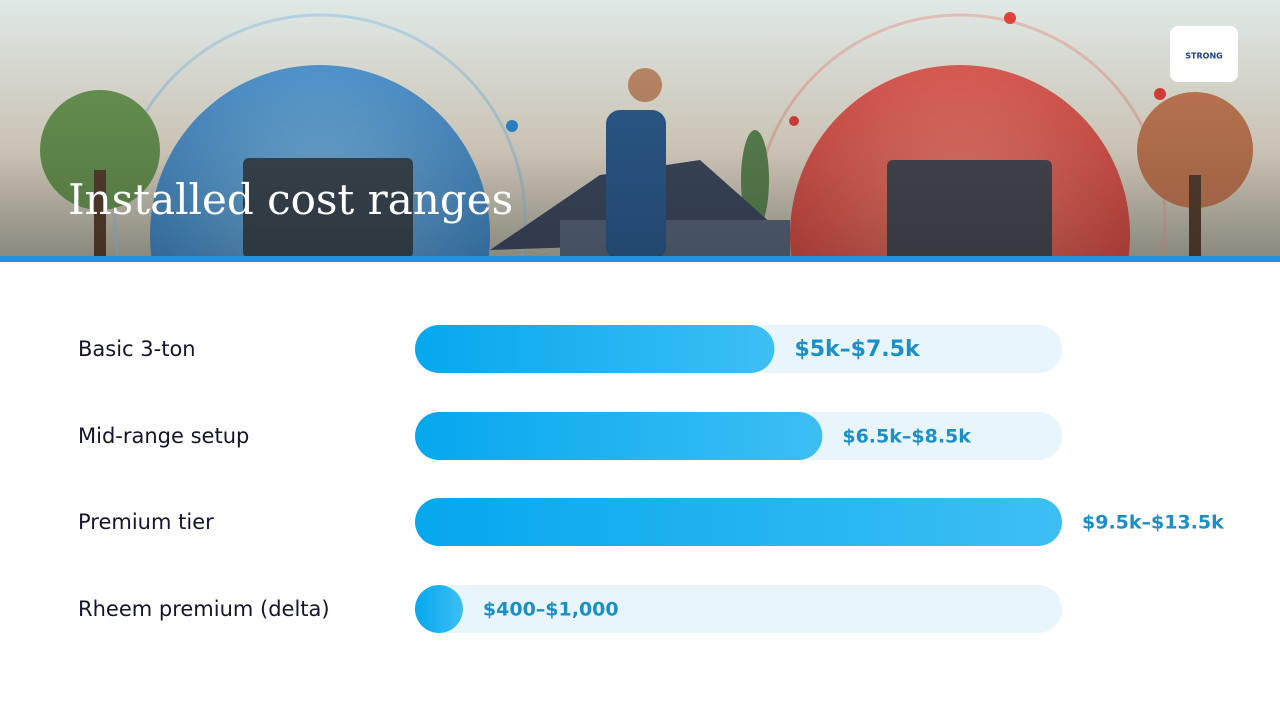 The width and height of the screenshot is (1280, 720). I want to click on value-label: $5k–$7.5k, so click(857, 349).